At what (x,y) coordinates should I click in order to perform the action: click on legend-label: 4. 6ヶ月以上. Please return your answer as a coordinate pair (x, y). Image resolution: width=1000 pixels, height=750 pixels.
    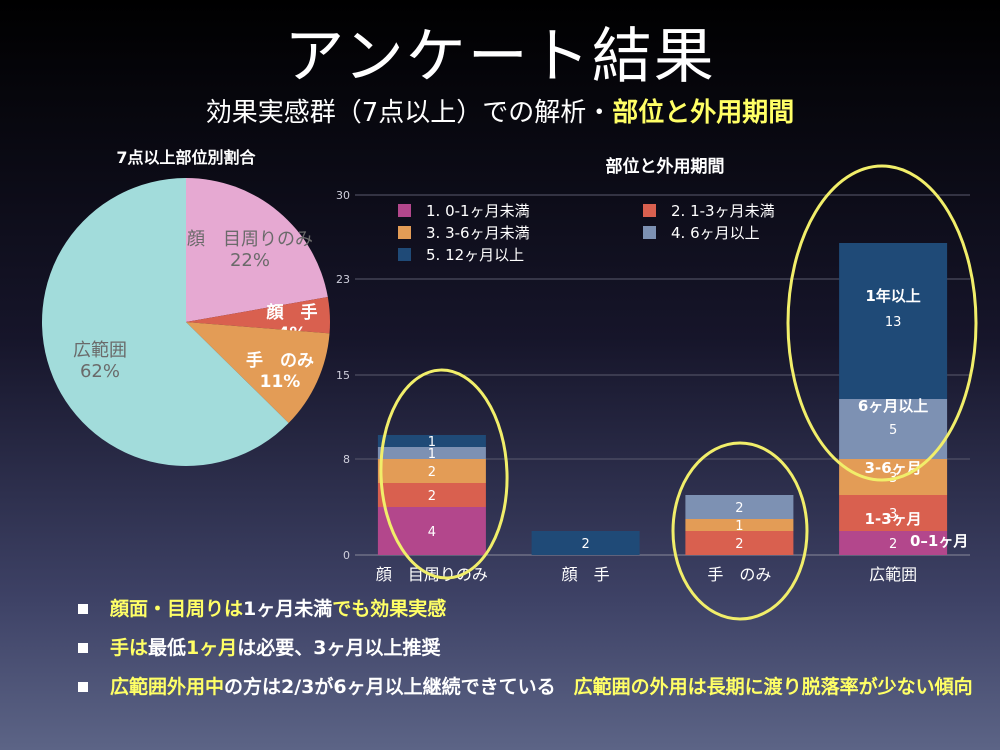
    Looking at the image, I should click on (715, 233).